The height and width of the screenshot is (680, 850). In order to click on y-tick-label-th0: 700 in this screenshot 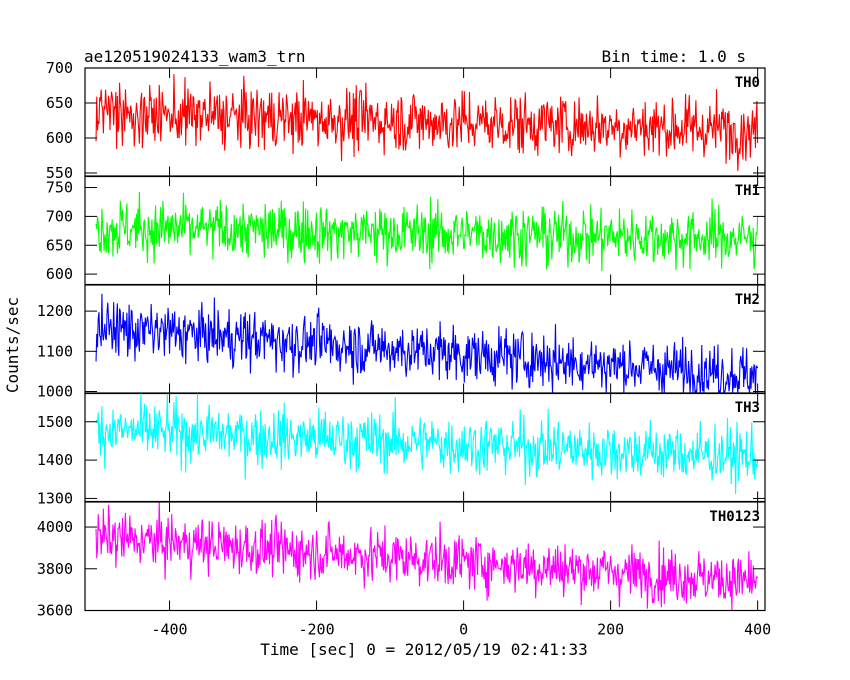, I will do `click(59, 68)`.